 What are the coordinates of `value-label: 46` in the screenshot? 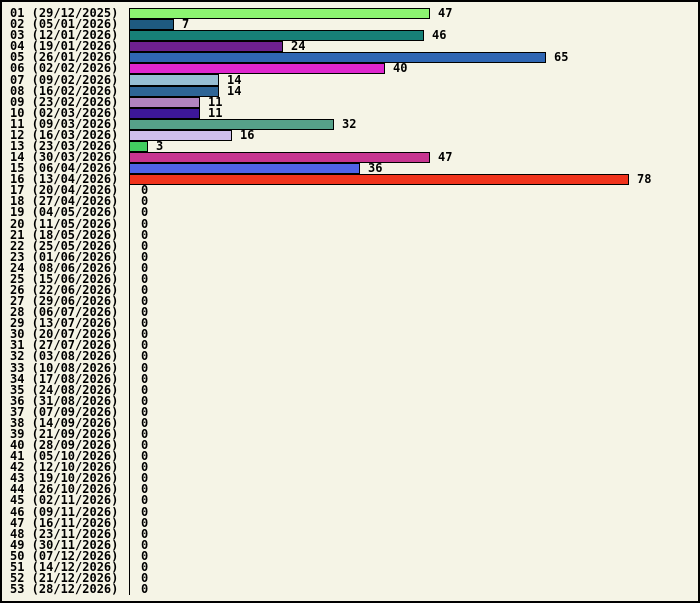 It's located at (439, 35).